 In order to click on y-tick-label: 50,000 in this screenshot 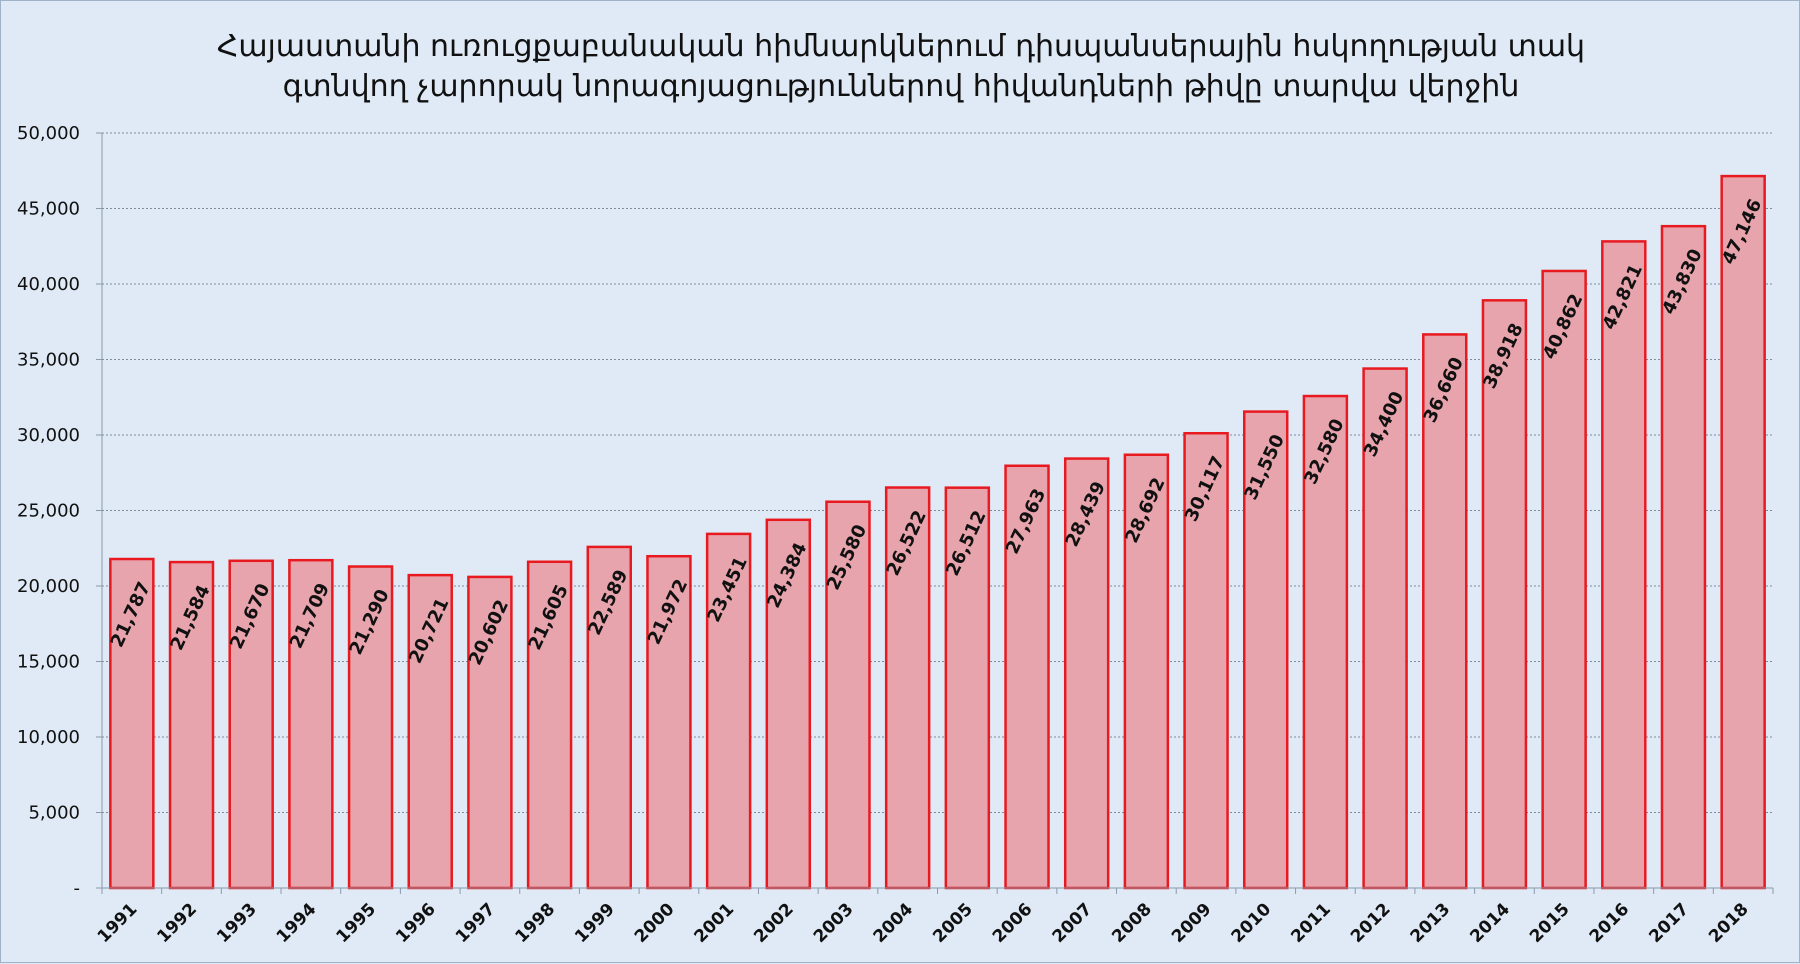, I will do `click(48, 133)`.